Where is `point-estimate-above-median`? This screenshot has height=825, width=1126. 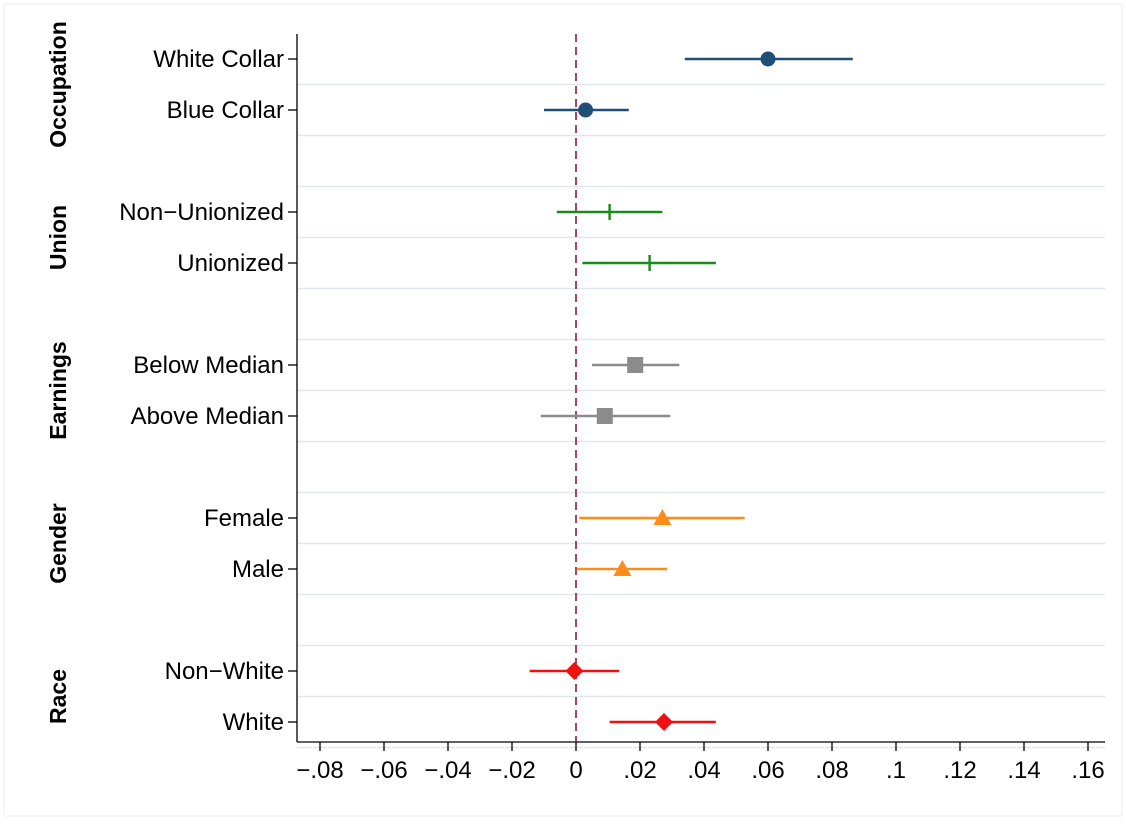 point-estimate-above-median is located at coordinates (604, 416).